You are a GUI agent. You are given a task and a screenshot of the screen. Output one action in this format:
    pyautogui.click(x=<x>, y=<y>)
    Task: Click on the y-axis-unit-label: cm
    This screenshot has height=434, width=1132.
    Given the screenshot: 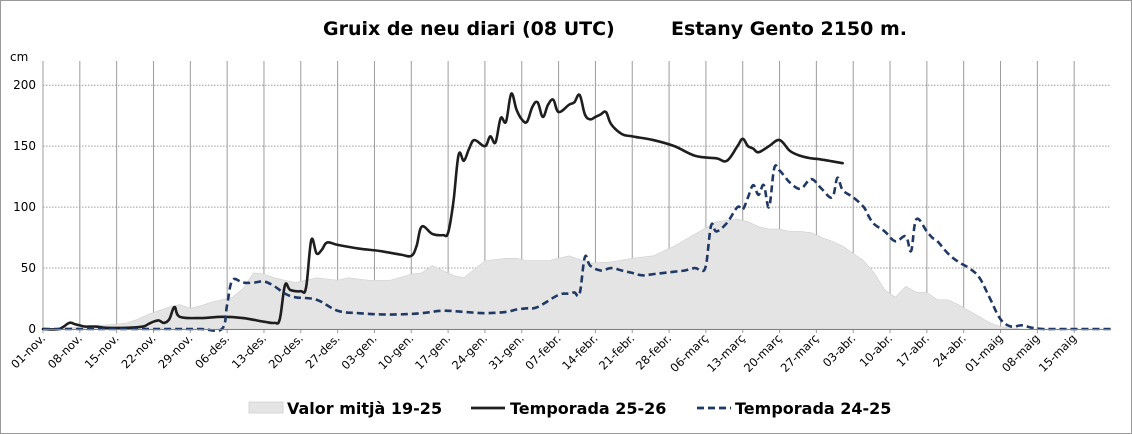 What is the action you would take?
    pyautogui.click(x=19, y=57)
    